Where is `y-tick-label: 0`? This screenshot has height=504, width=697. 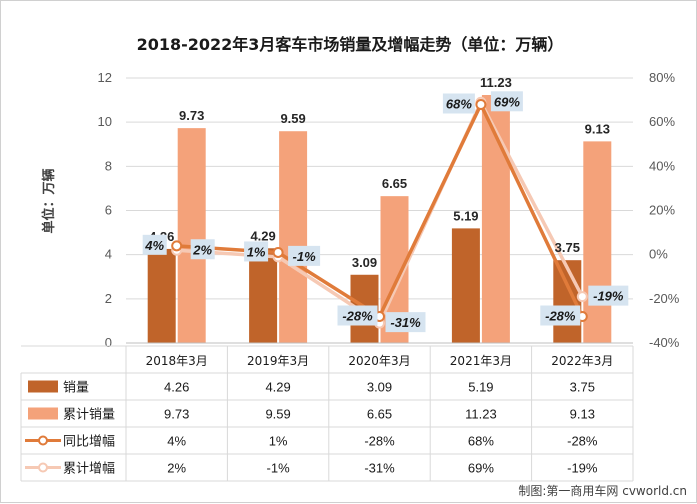
y-tick-label: 0 is located at coordinates (108, 342).